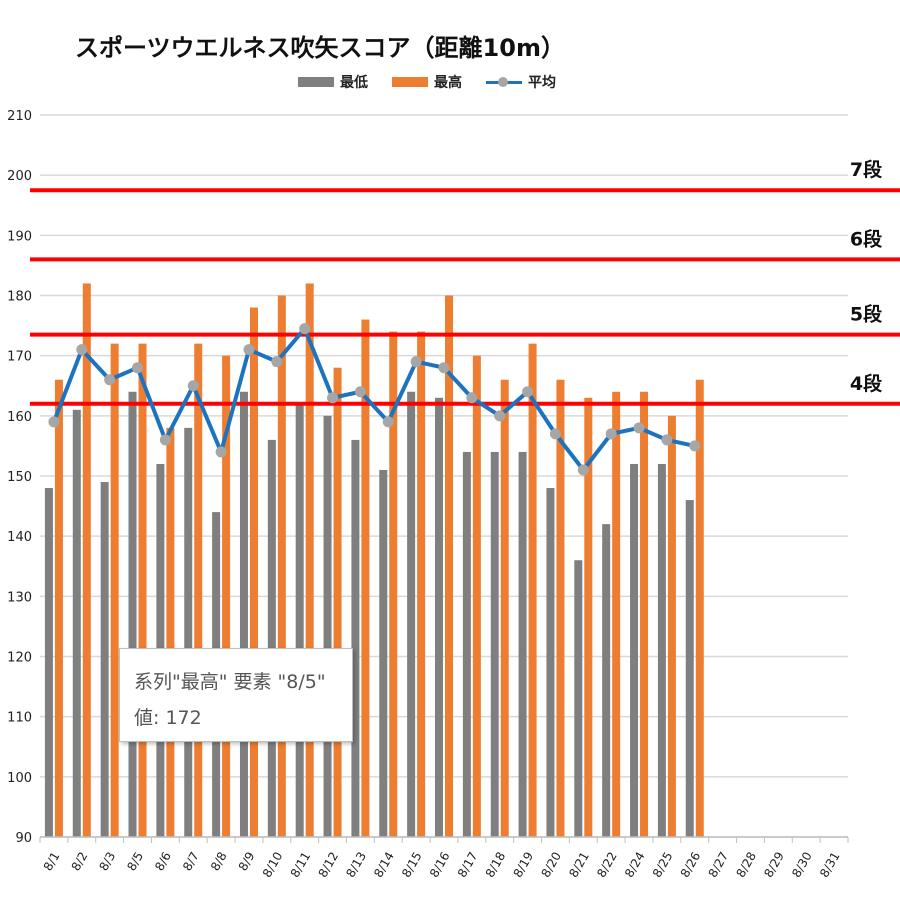  Describe the element at coordinates (19, 778) in the screenshot. I see `y-tick-label: 100` at that location.